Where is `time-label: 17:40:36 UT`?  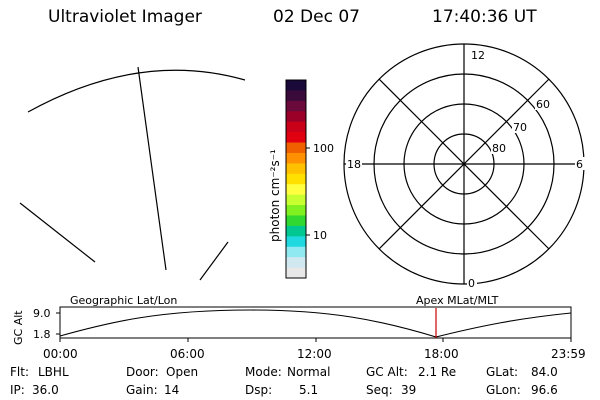 time-label: 17:40:36 UT is located at coordinates (484, 17).